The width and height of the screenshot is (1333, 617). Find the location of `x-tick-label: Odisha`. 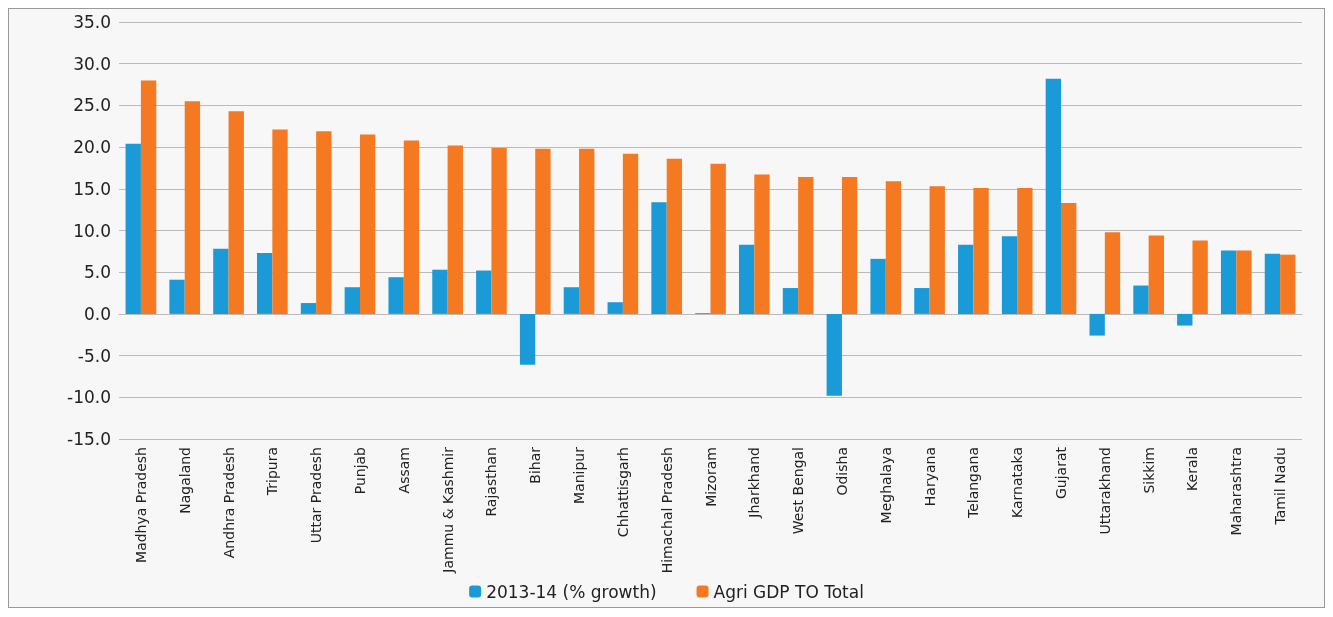

x-tick-label: Odisha is located at coordinates (841, 471).